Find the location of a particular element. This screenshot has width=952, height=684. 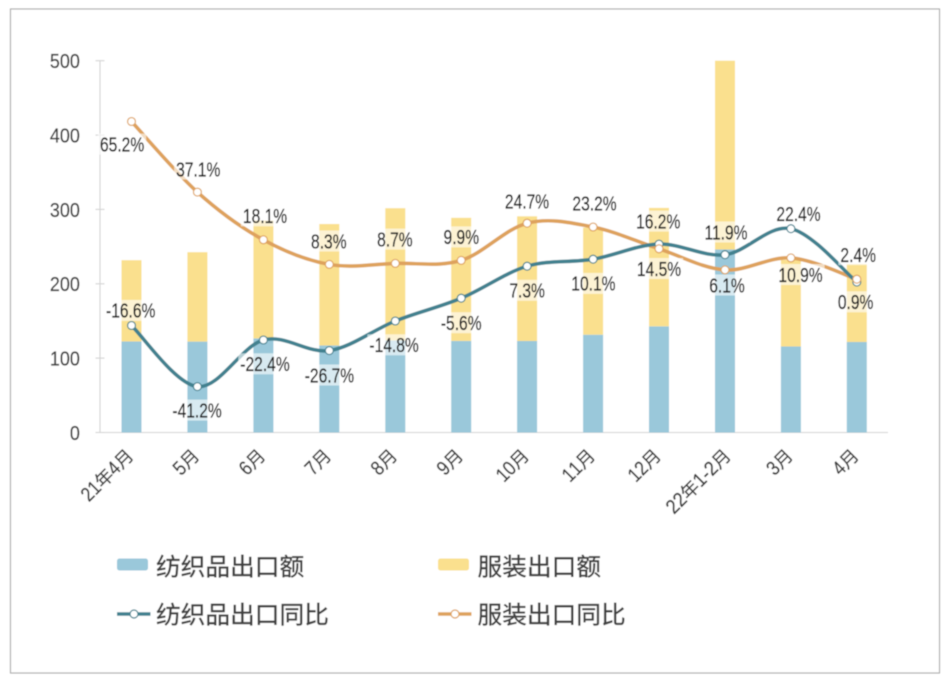

svg-text: 65.2% is located at coordinates (122, 145).